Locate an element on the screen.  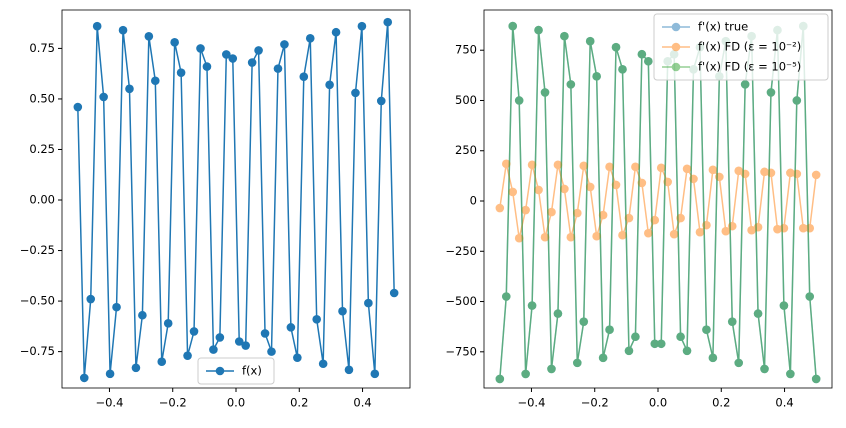
x-tick-label: 0.4 is located at coordinates (362, 403).